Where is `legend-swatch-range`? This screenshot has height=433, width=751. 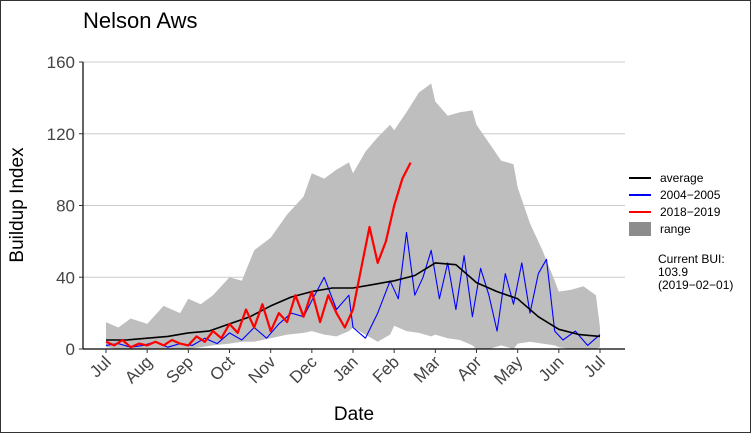 legend-swatch-range is located at coordinates (640, 229).